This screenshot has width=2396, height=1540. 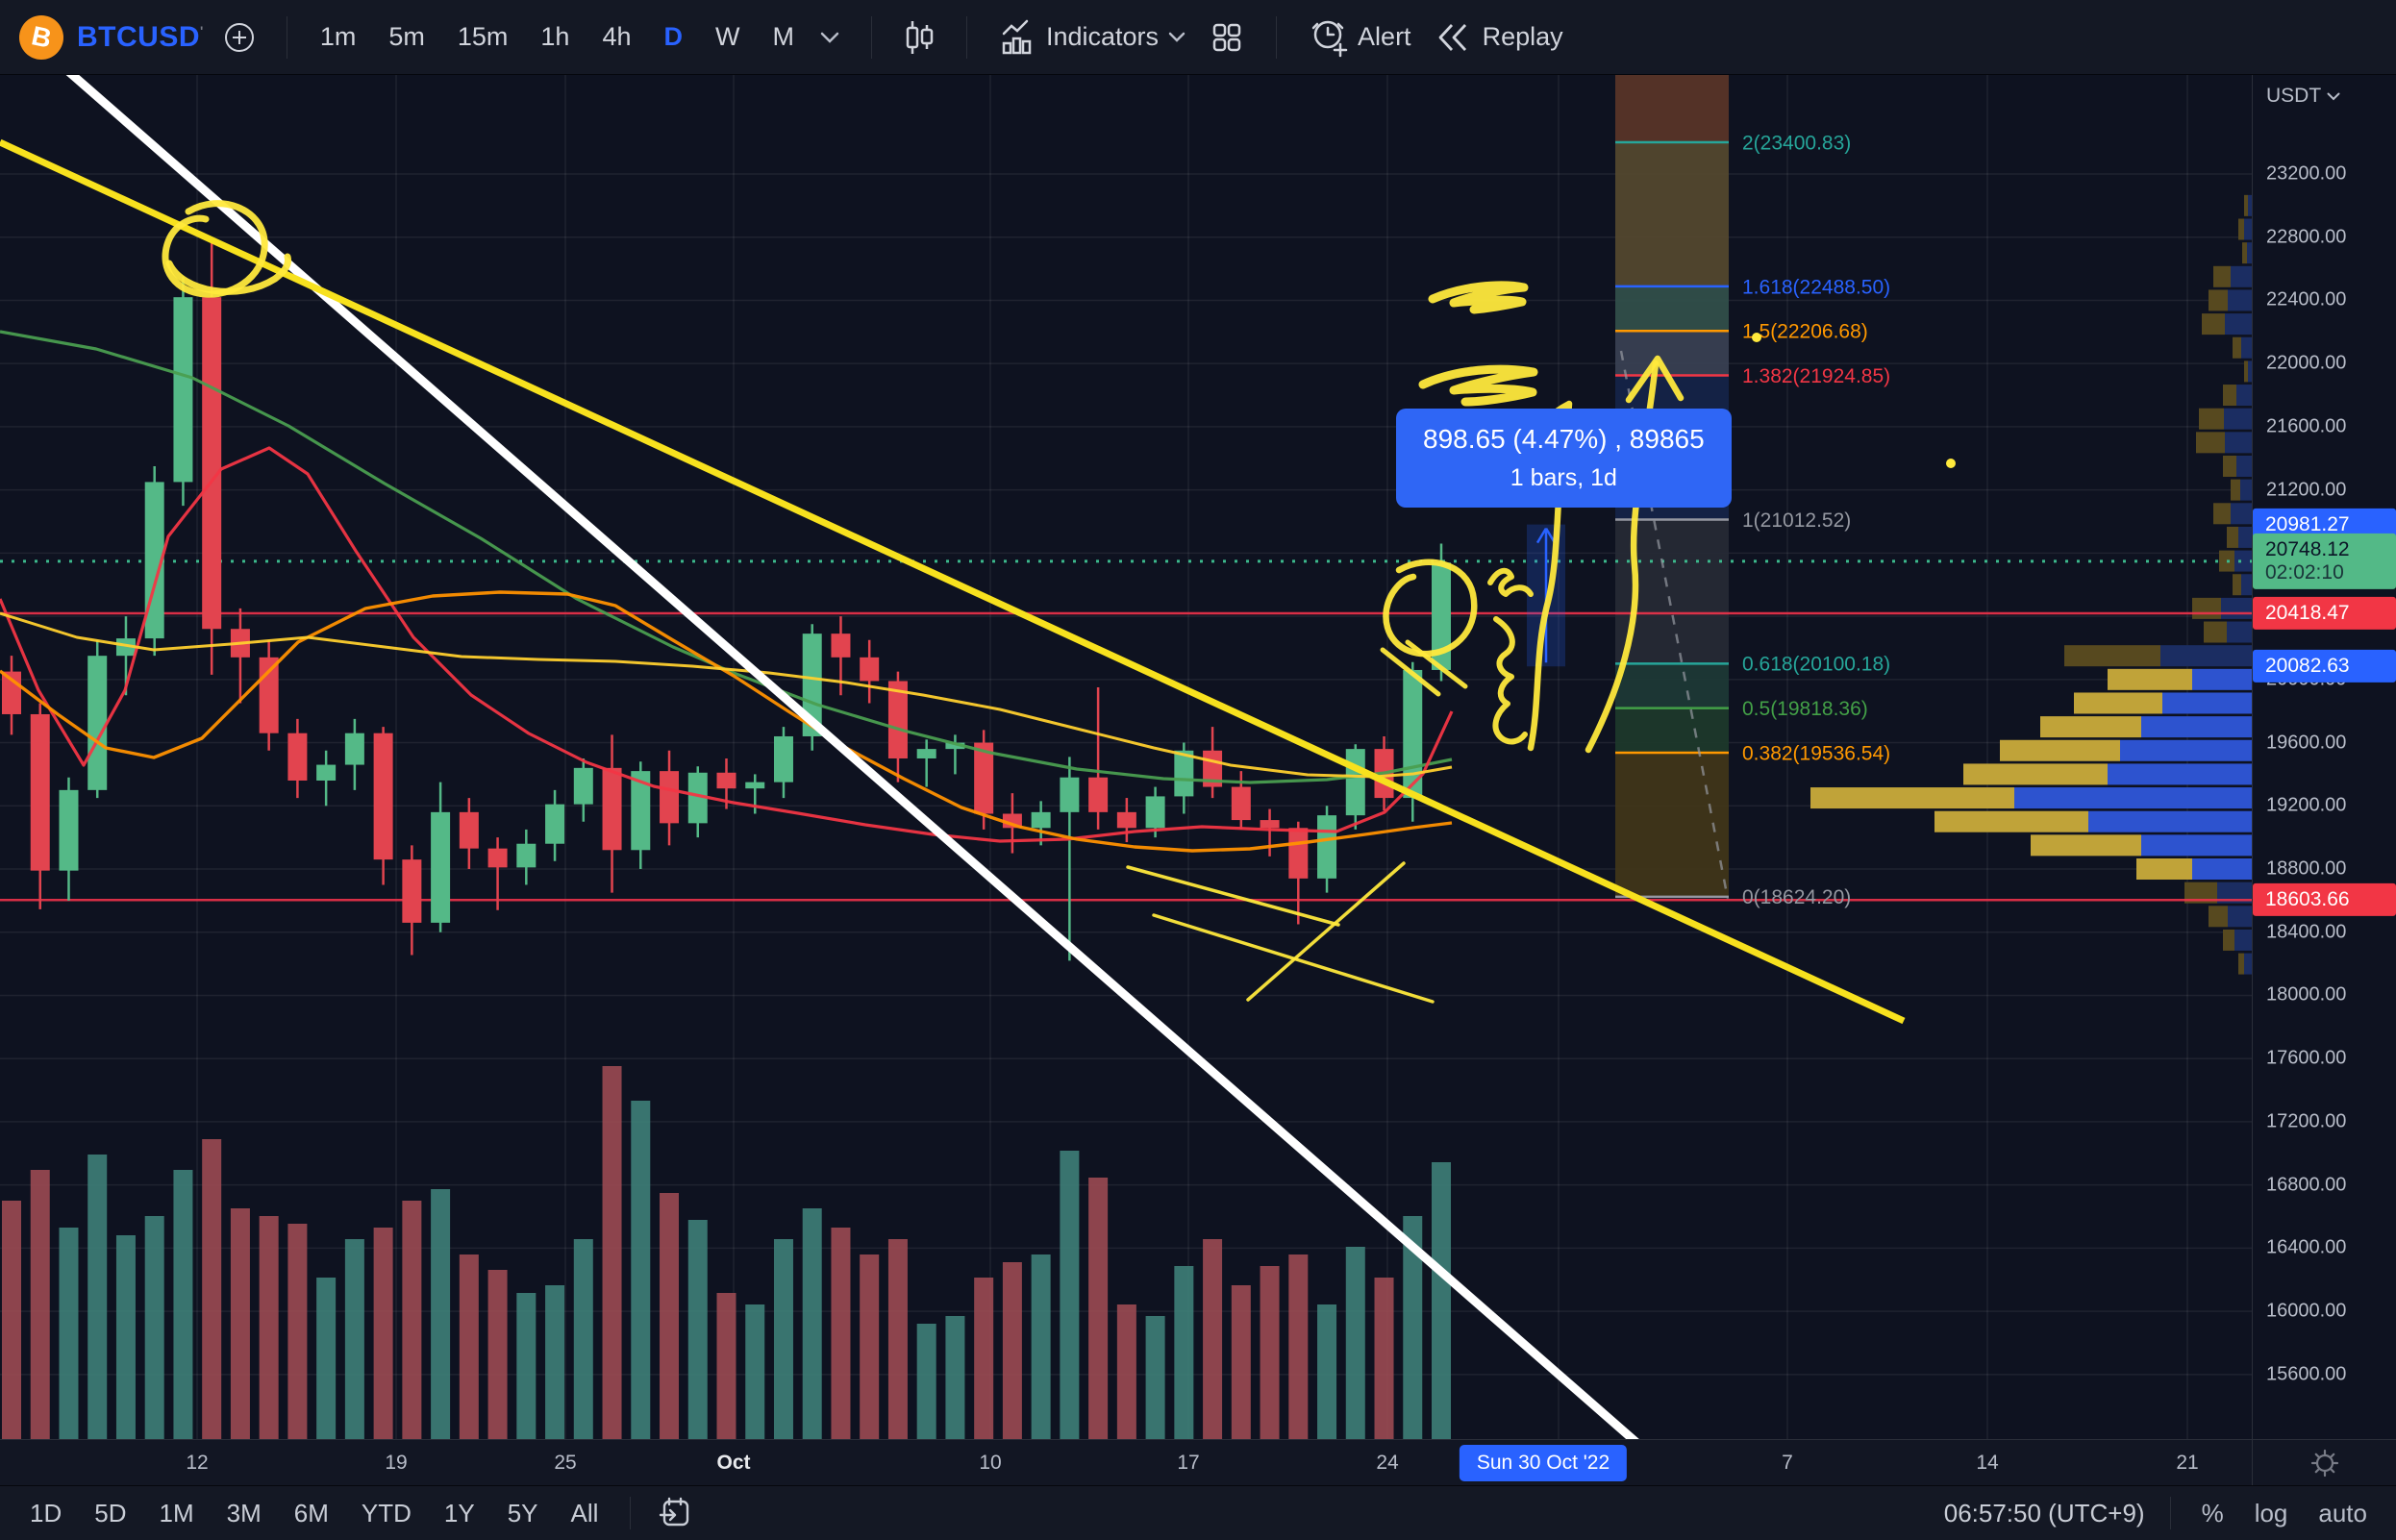 What do you see at coordinates (617, 36) in the screenshot?
I see `timeframe-4h: 4h` at bounding box center [617, 36].